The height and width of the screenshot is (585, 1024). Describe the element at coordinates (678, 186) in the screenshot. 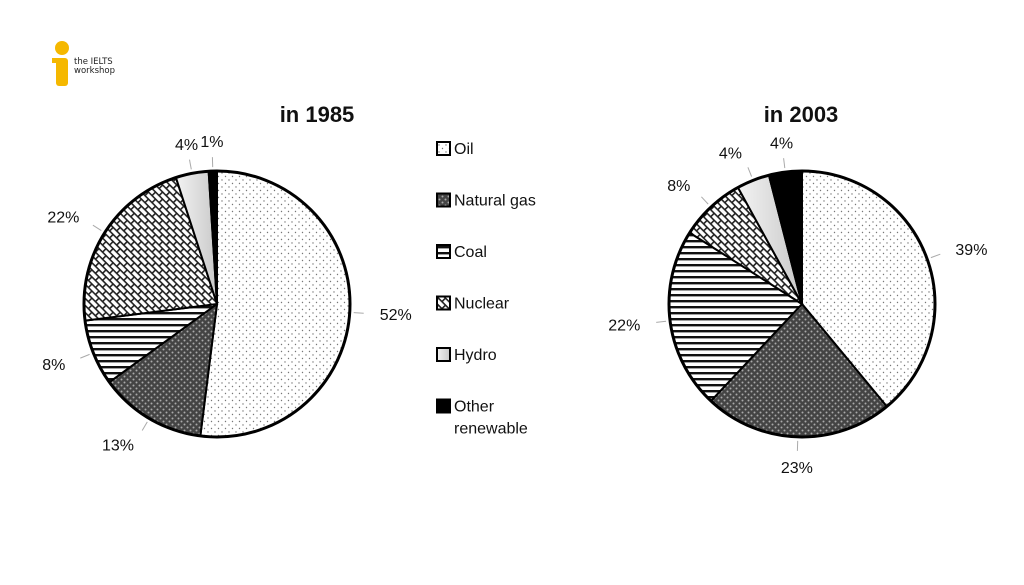

I see `slice-label-nuclear: 8%` at that location.